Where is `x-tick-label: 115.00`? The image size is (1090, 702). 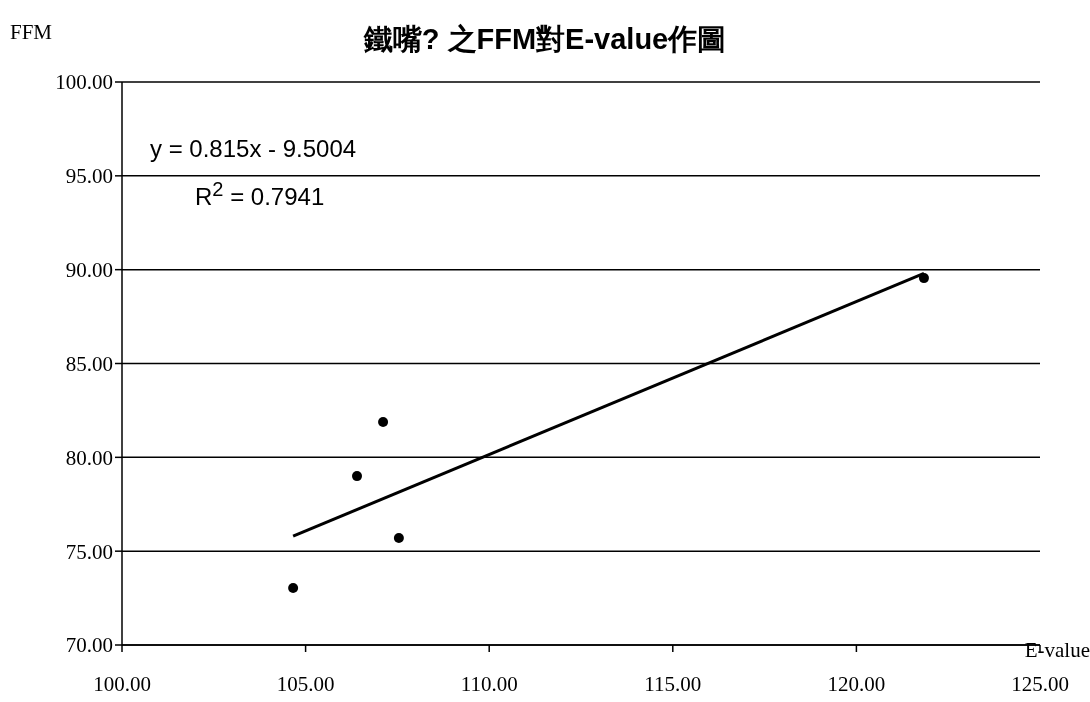
x-tick-label: 115.00 is located at coordinates (673, 683).